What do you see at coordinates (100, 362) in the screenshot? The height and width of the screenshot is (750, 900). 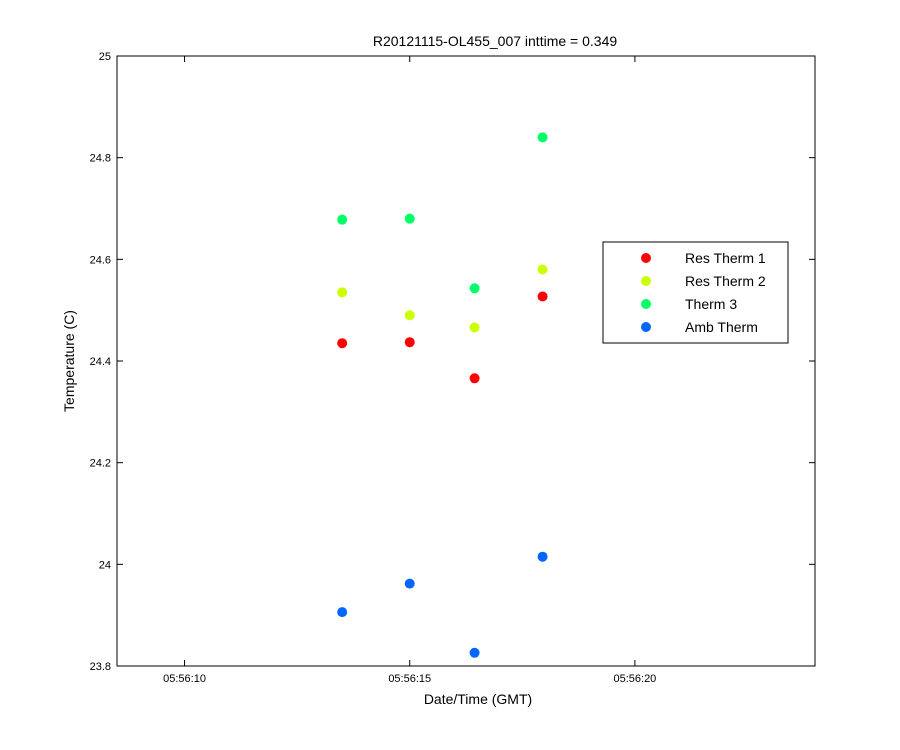 I see `y-tick-label: 24.4` at bounding box center [100, 362].